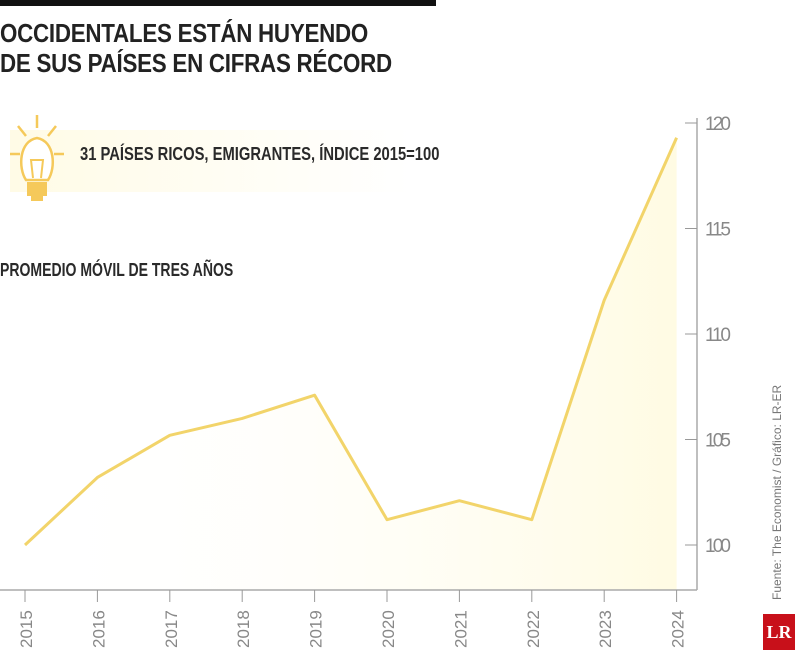 The width and height of the screenshot is (800, 666). What do you see at coordinates (98, 629) in the screenshot?
I see `x-tick-label: 2016` at bounding box center [98, 629].